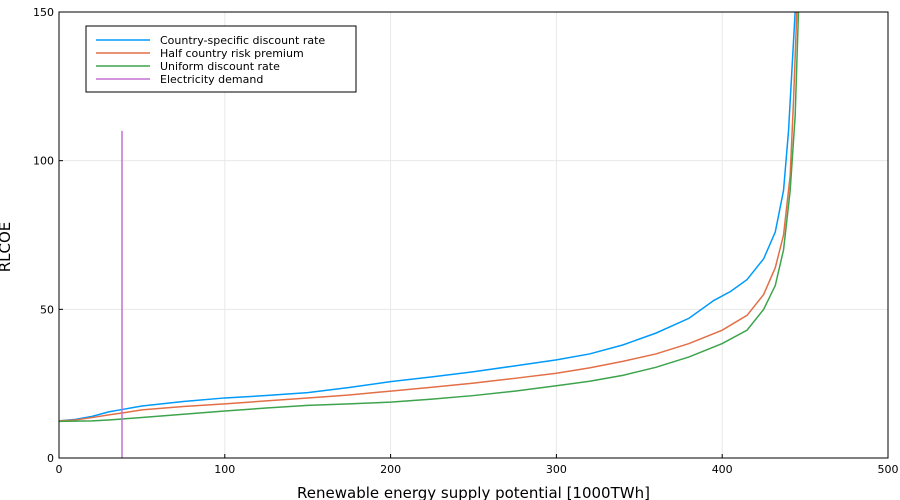  Describe the element at coordinates (224, 469) in the screenshot. I see `x-tick-label: 100` at that location.